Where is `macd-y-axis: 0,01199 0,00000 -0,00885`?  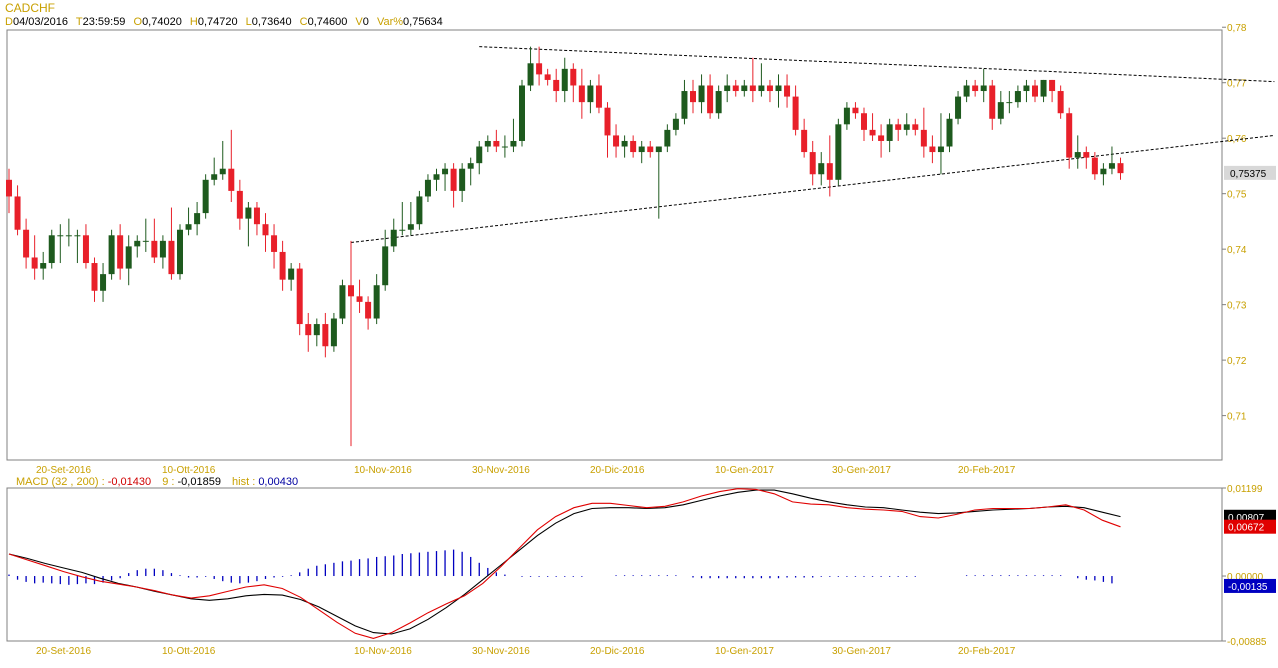 macd-y-axis: 0,01199 0,00000 -0,00885 is located at coordinates (1244, 566).